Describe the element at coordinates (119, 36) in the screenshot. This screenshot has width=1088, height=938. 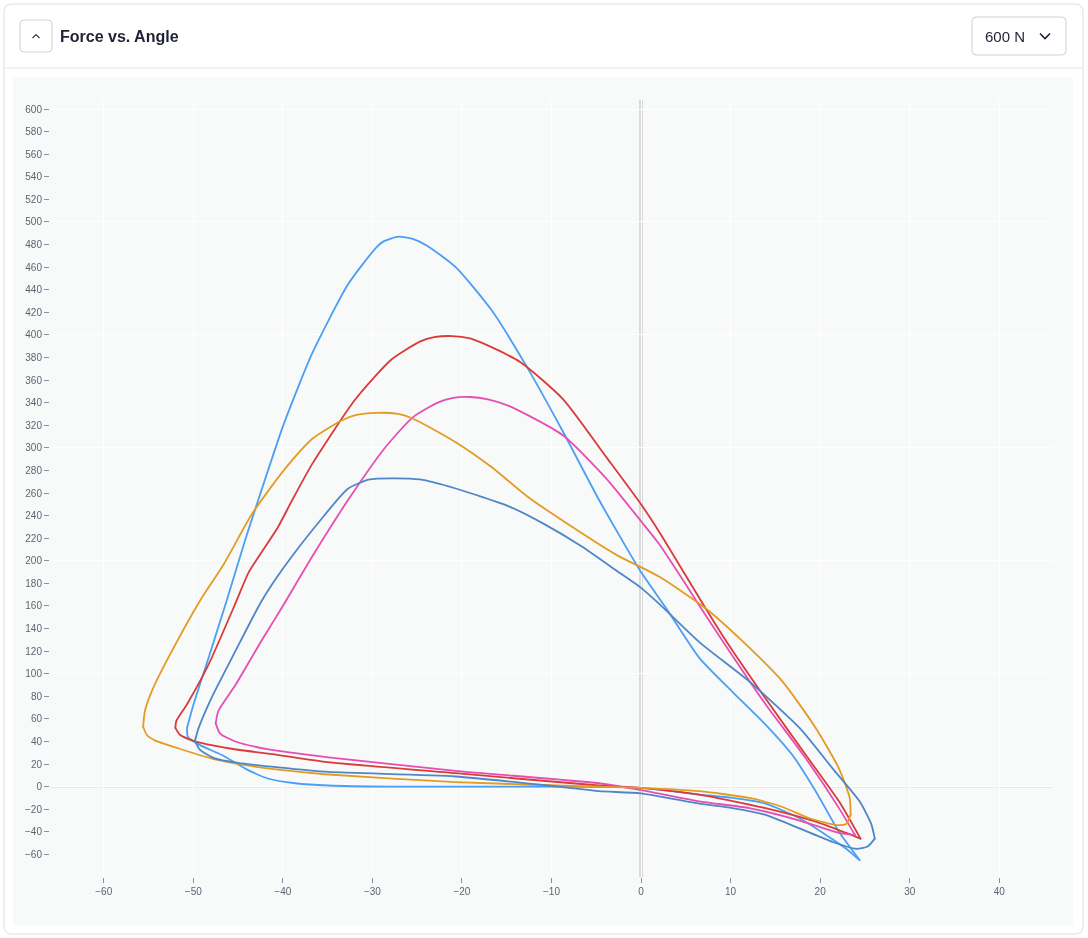
I see `chart-title: Force vs. Angle` at that location.